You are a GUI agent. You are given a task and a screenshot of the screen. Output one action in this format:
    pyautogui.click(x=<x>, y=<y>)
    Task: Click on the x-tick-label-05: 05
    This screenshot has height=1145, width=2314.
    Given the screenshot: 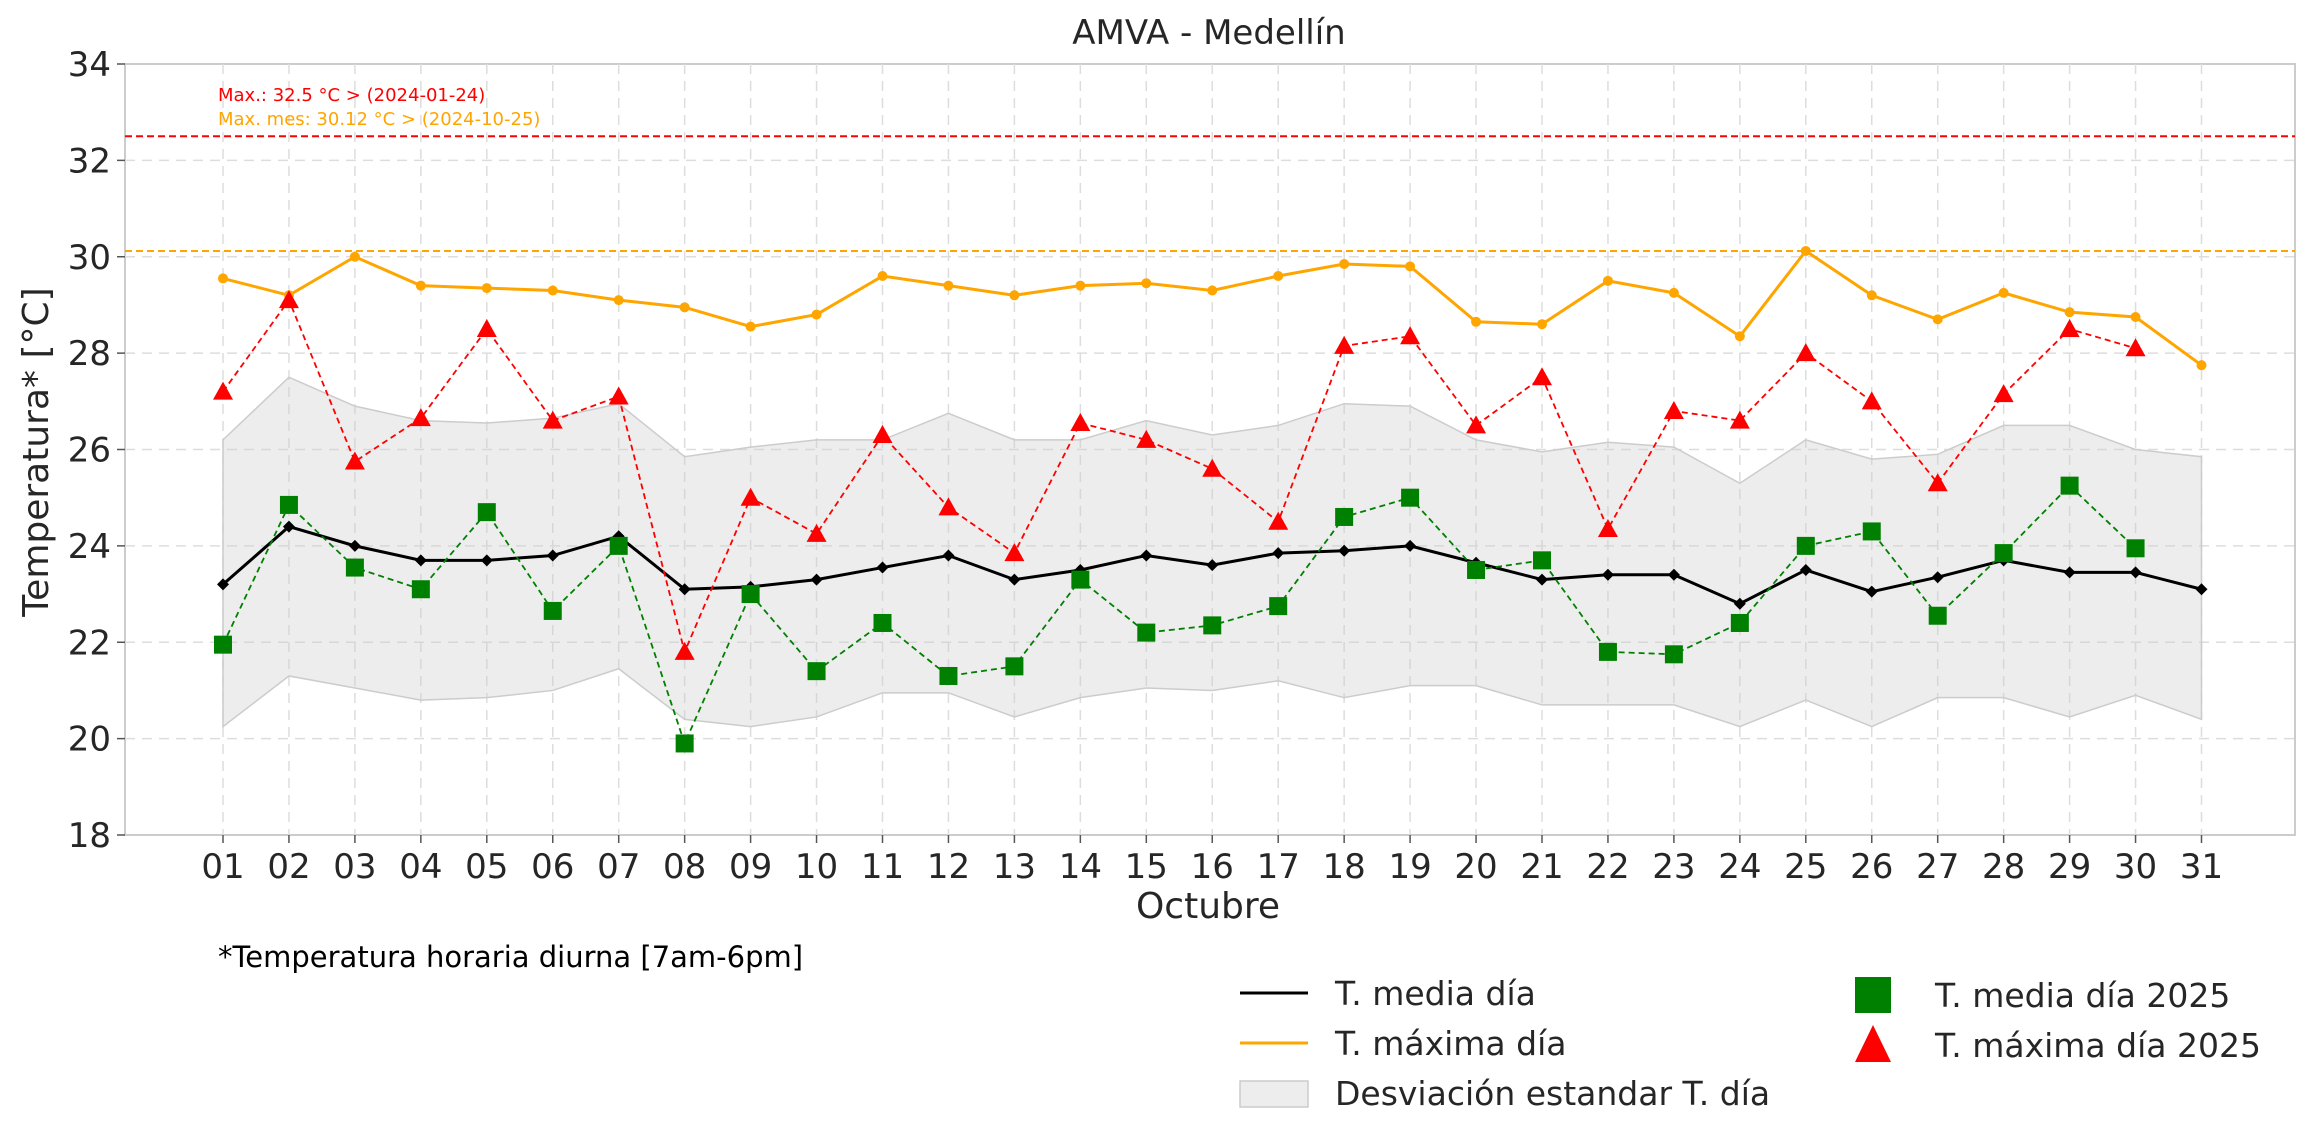 What is the action you would take?
    pyautogui.click(x=486, y=867)
    